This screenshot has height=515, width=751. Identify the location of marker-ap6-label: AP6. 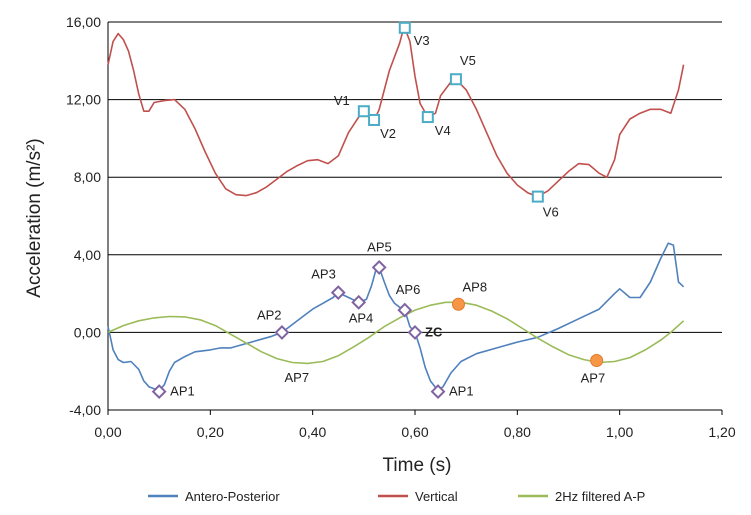
(408, 289).